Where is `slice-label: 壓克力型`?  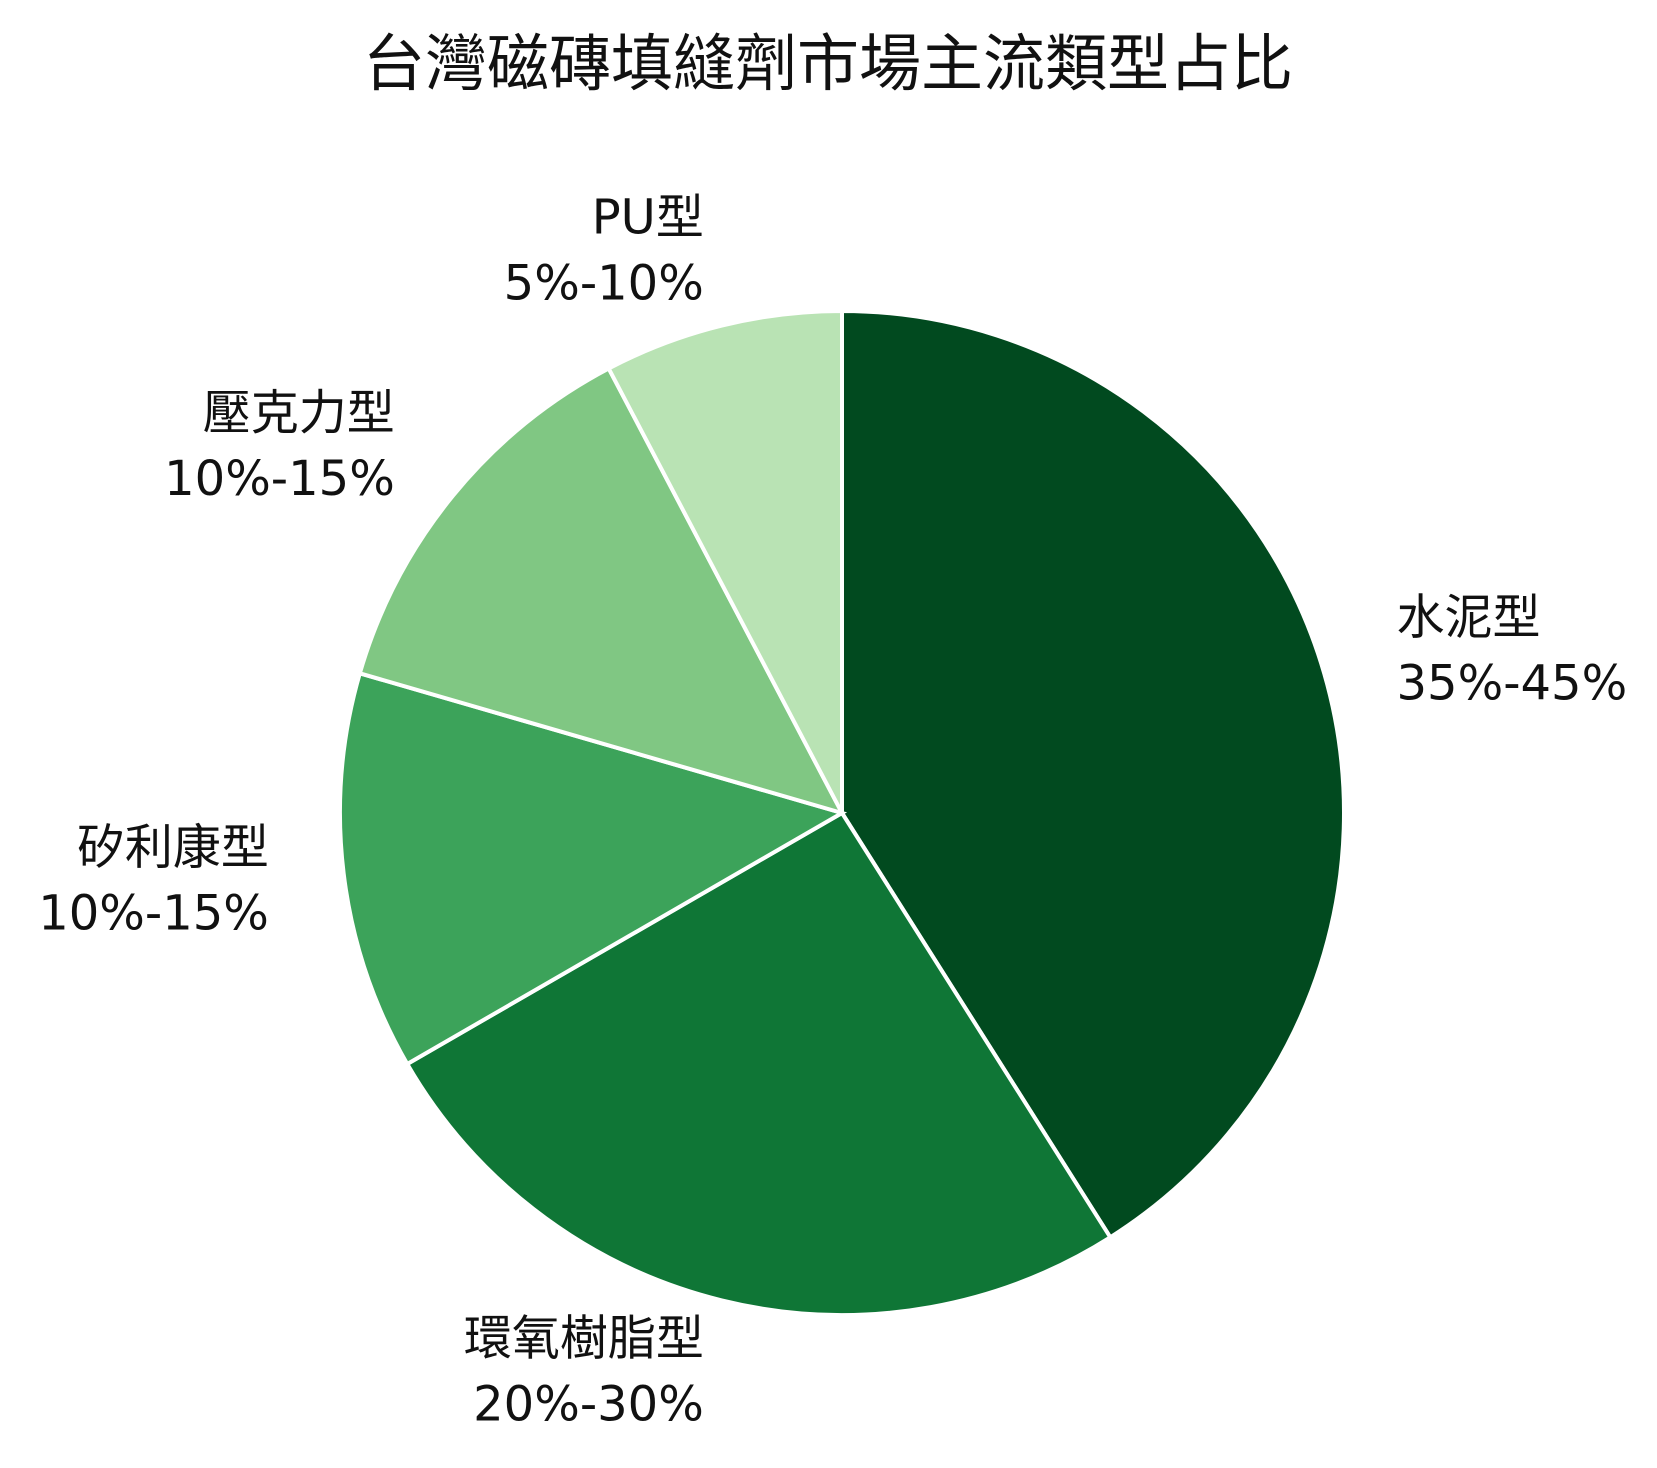
slice-label: 壓克力型 is located at coordinates (299, 413).